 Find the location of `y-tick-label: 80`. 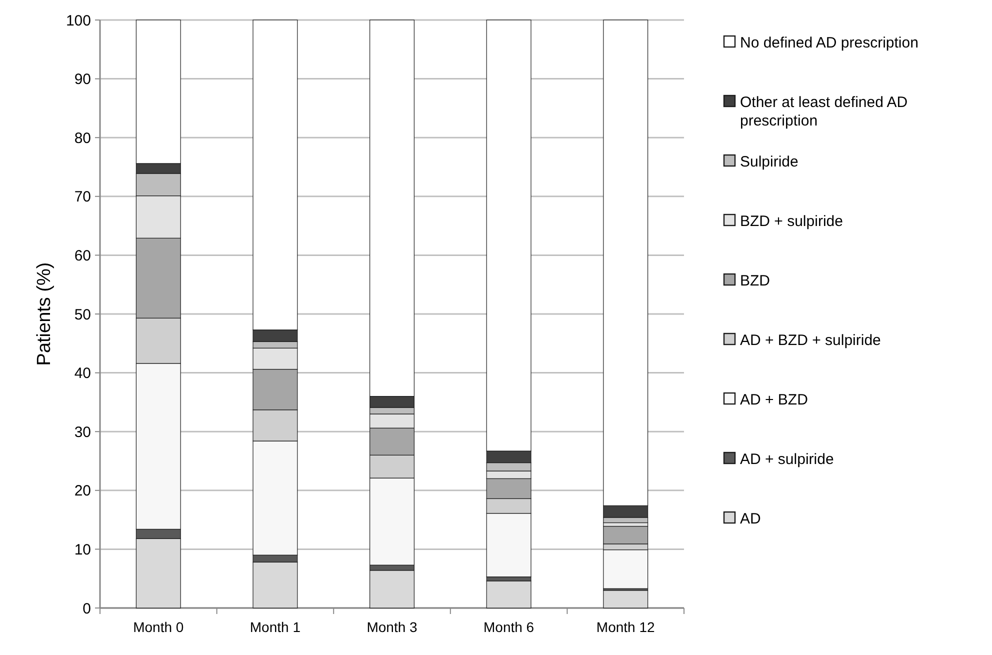

y-tick-label: 80 is located at coordinates (82, 138).